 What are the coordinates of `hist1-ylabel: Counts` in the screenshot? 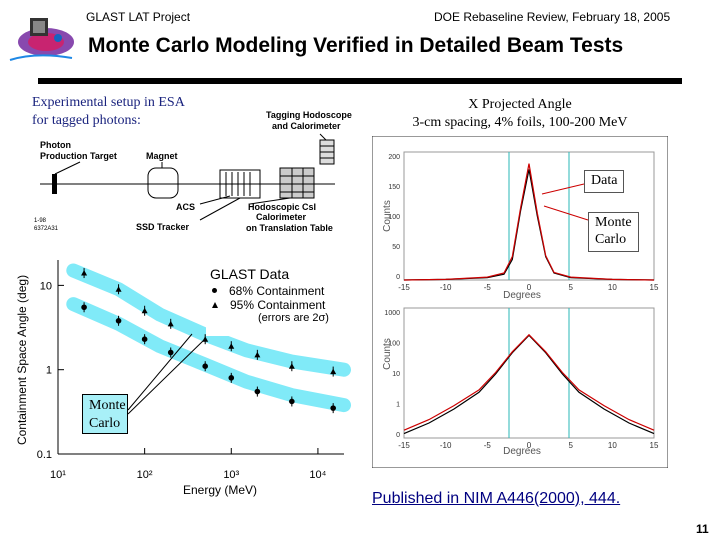 It's located at (387, 216).